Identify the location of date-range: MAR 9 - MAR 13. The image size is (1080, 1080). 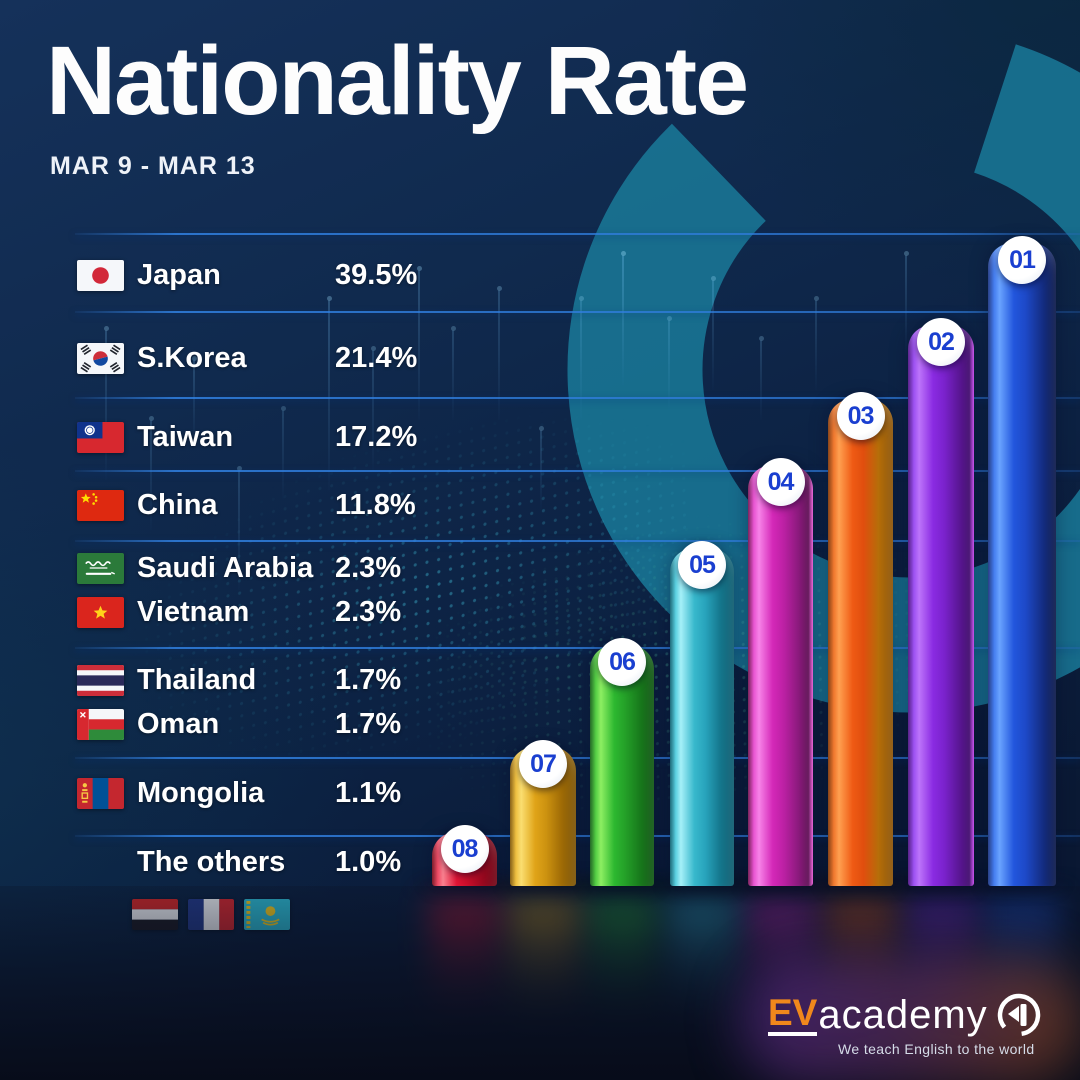
(153, 166).